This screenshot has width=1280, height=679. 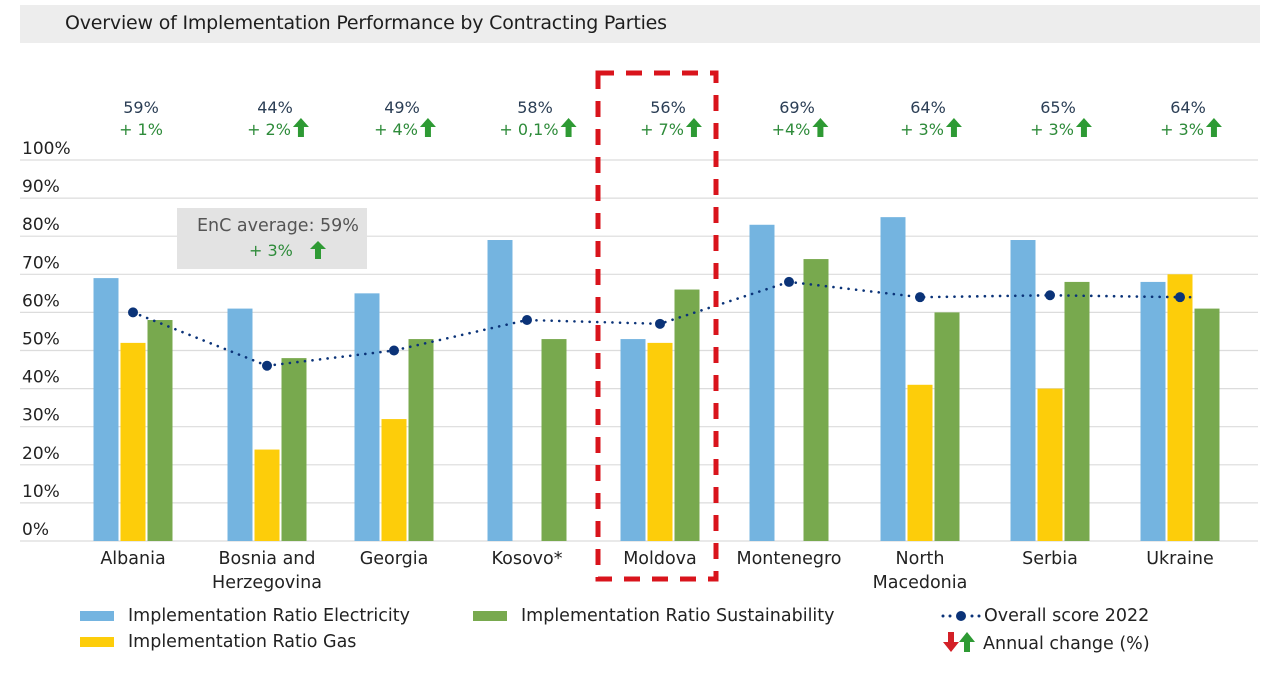 I want to click on moldova-highlight-box, so click(x=657, y=326).